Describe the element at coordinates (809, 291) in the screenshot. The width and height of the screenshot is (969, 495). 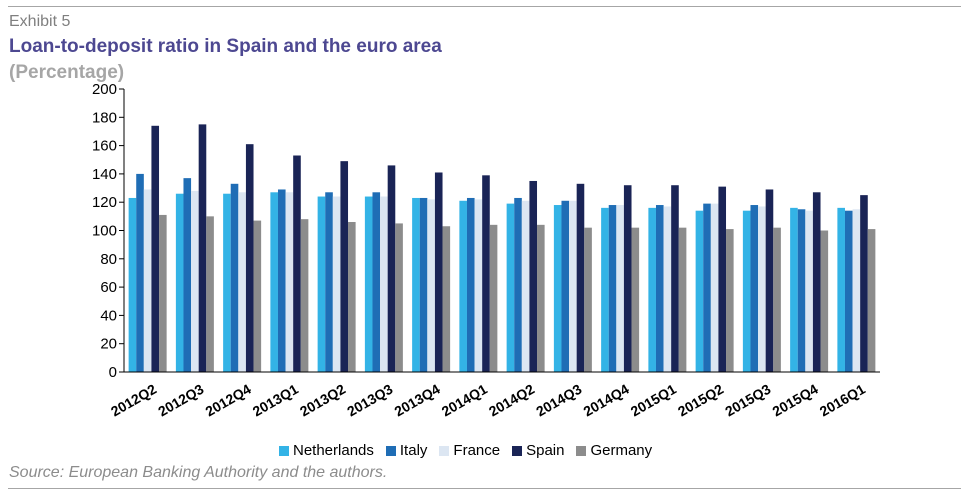
I see `bar-france-2015q4` at that location.